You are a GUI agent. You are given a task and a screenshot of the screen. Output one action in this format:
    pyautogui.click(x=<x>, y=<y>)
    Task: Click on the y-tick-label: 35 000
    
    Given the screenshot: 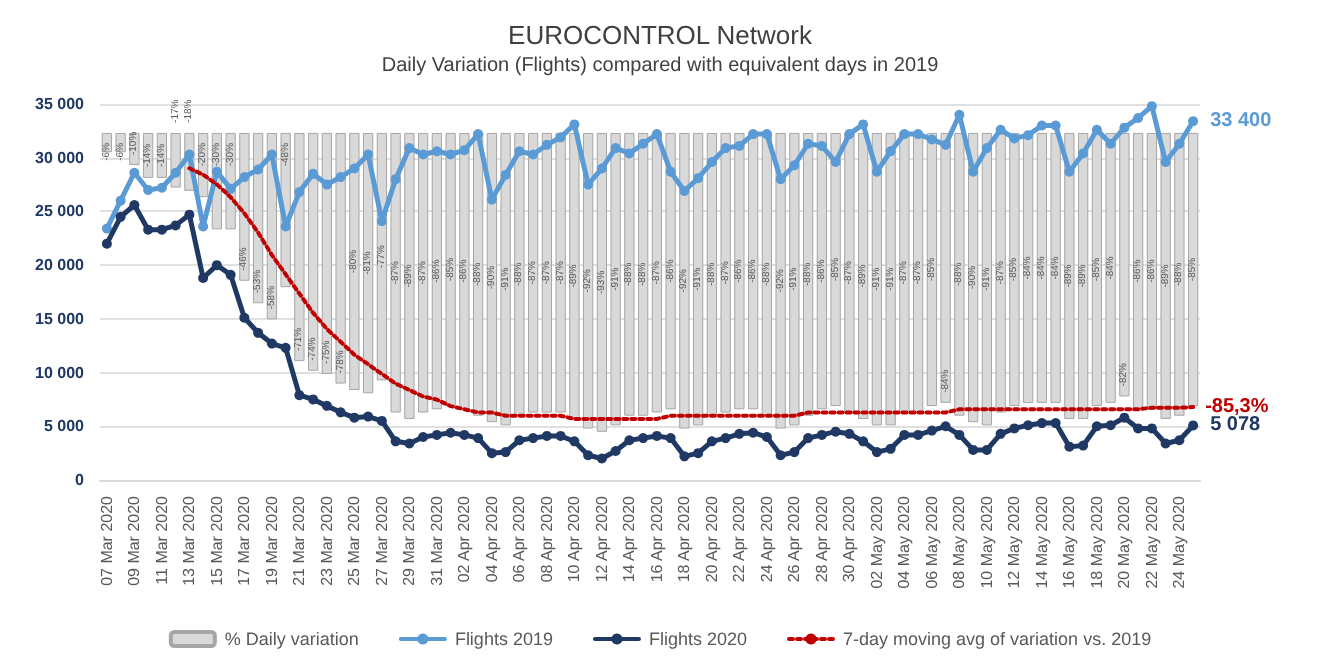 What is the action you would take?
    pyautogui.click(x=60, y=104)
    